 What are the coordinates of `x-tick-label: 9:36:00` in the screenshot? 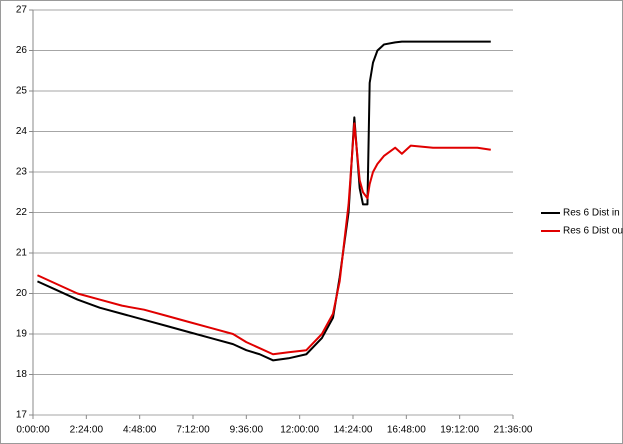 It's located at (247, 430).